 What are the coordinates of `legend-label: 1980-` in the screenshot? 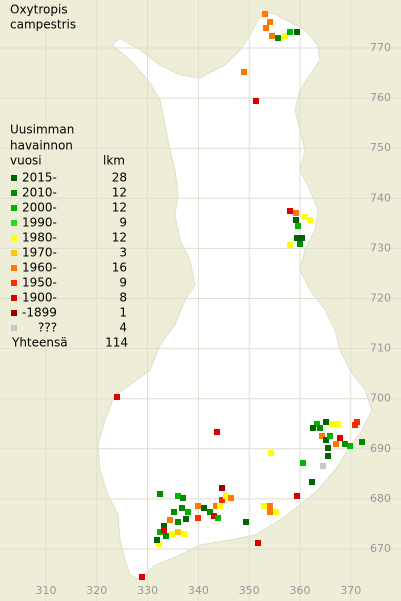 It's located at (39, 238).